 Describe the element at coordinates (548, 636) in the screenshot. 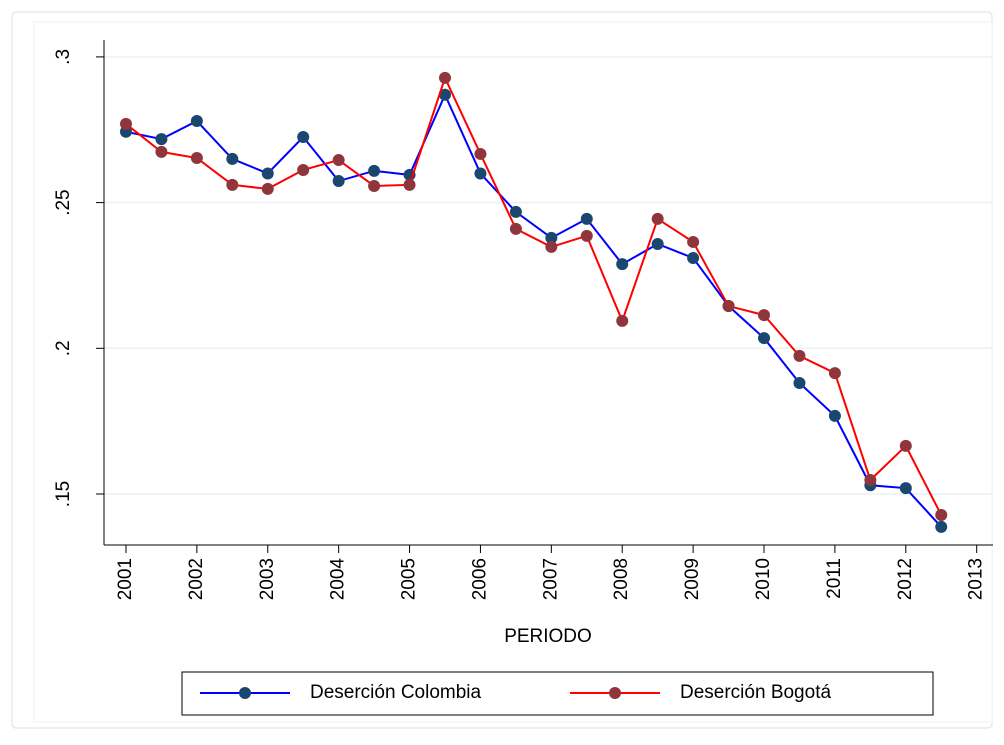

I see `x-axis-title: PERIODO` at that location.